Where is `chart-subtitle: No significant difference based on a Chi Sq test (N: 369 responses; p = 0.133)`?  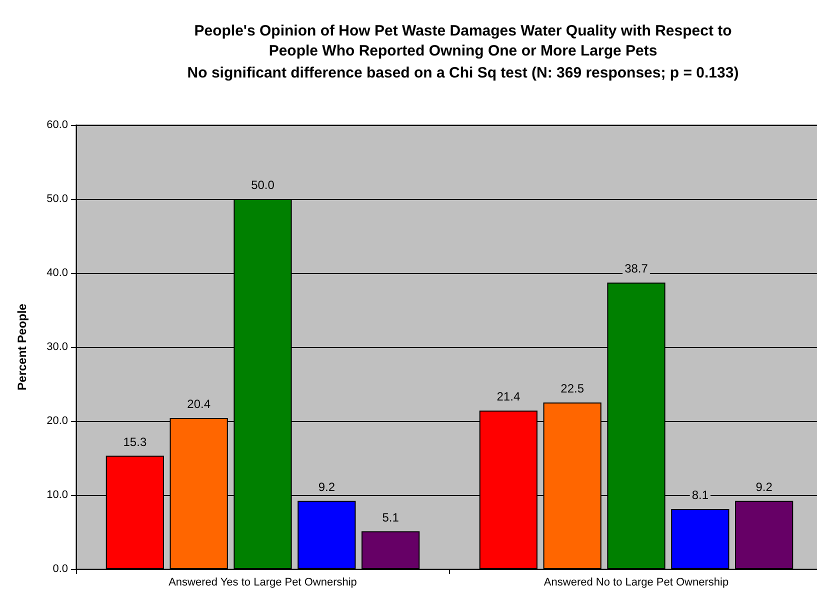
chart-subtitle: No significant difference based on a Chi Sq test (N: 369 responses; p = 0.133) is located at coordinates (463, 73).